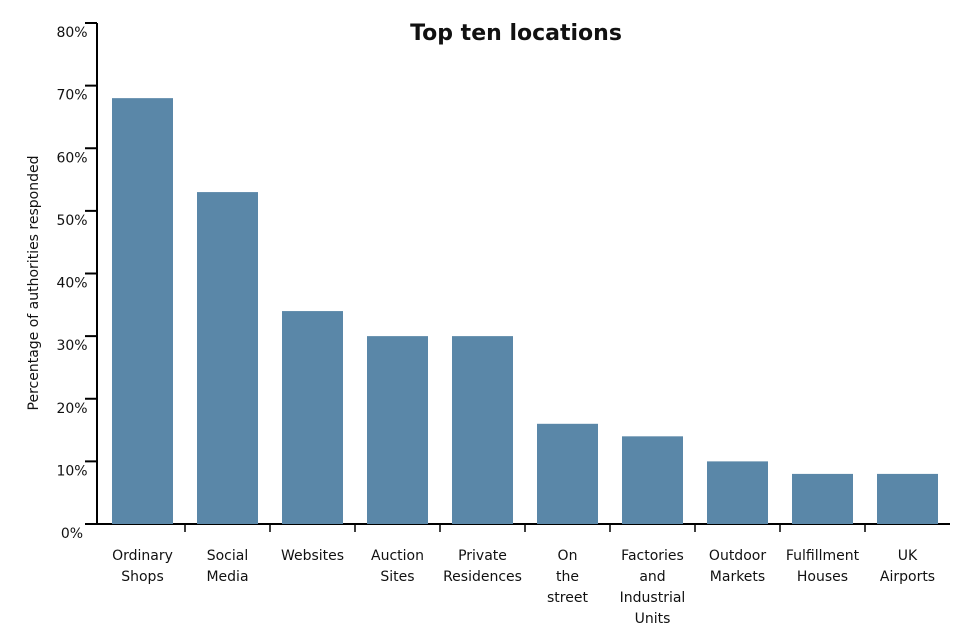 This screenshot has width=960, height=640. What do you see at coordinates (71, 221) in the screenshot?
I see `y-tick-label: 50%` at bounding box center [71, 221].